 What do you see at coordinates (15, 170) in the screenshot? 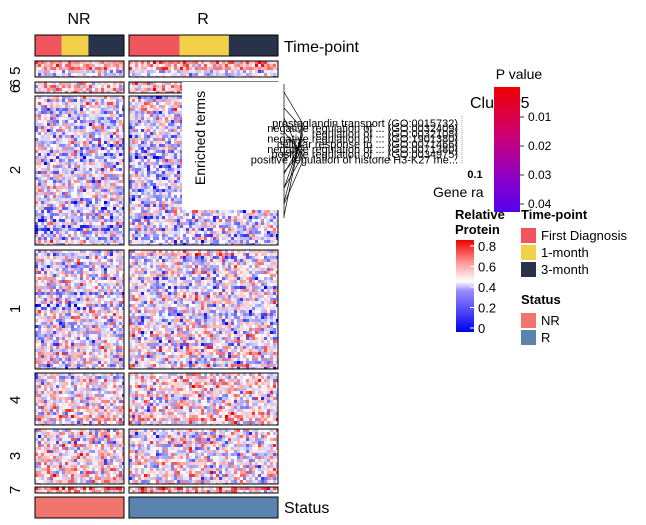
I see `cluster-label-2: 2` at bounding box center [15, 170].